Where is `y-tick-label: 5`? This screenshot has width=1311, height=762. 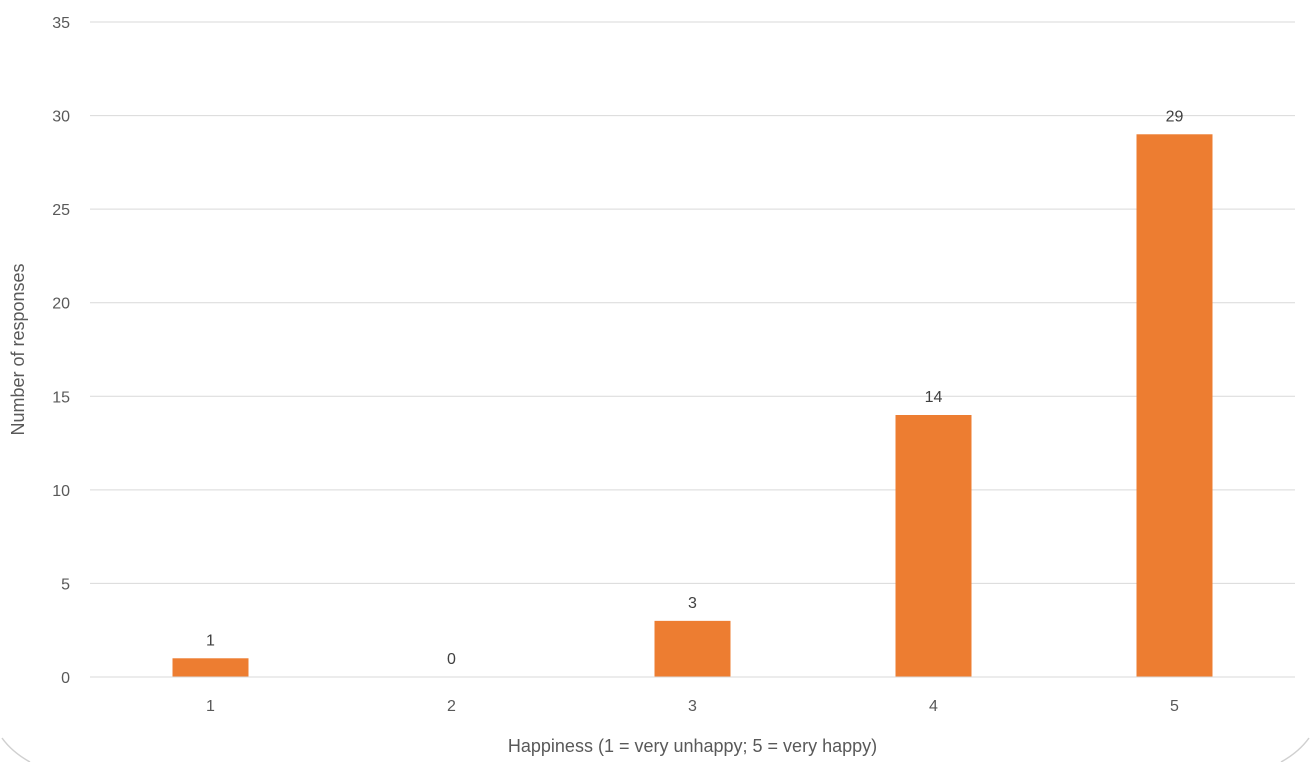 y-tick-label: 5 is located at coordinates (65, 584).